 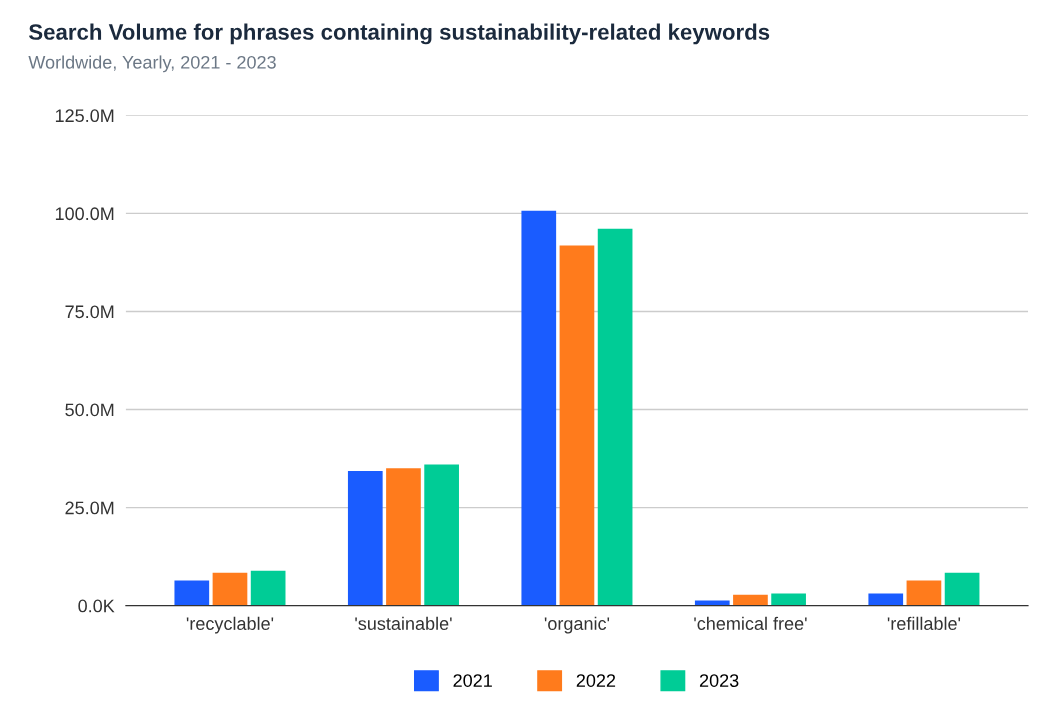 I want to click on y-tick-label: 25.0M, so click(x=89, y=508).